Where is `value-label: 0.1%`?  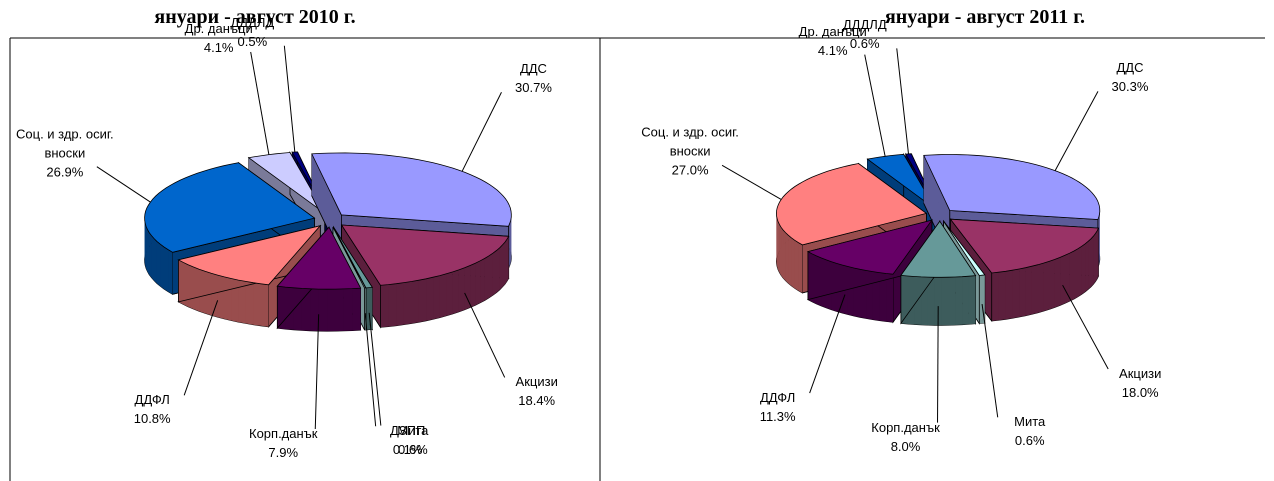
value-label: 0.1% is located at coordinates (407, 450).